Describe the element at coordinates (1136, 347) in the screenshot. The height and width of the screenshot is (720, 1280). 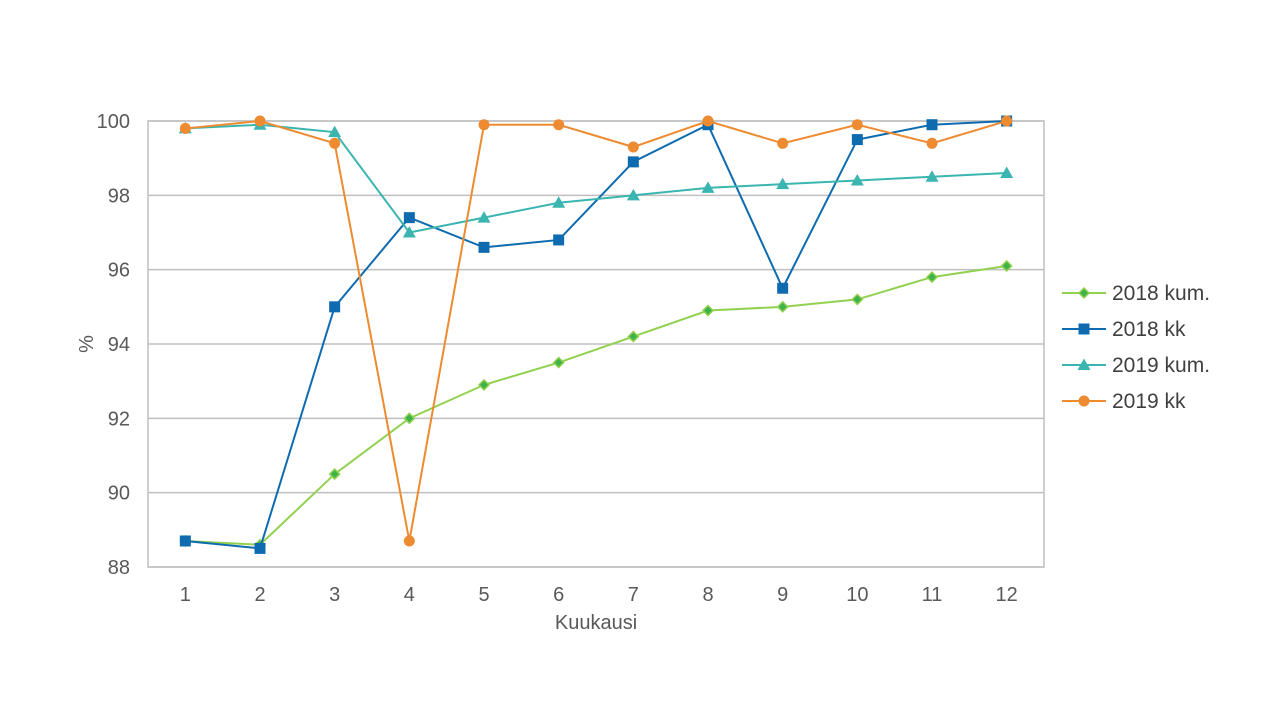
I see `legend: 2018 kum. 2018 kk 2019 kum. 2019 kk` at that location.